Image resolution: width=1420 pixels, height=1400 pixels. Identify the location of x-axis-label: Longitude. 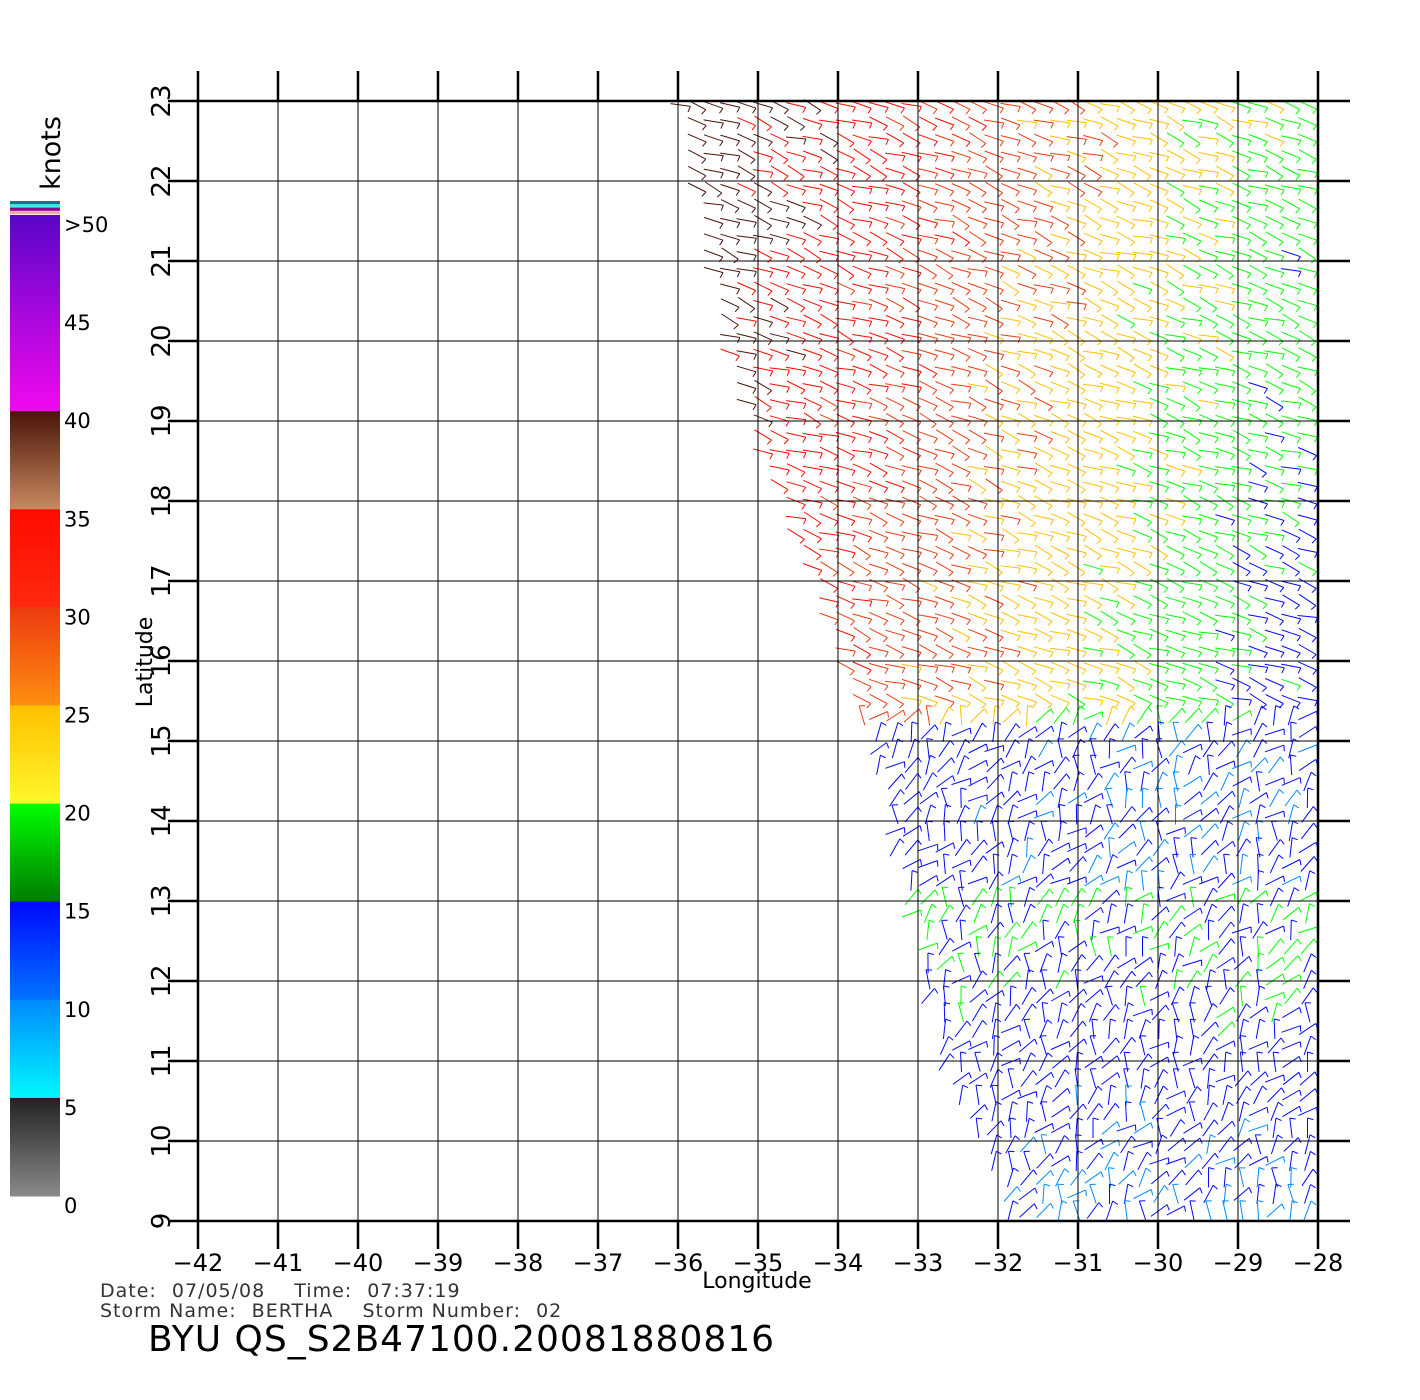
(756, 1281).